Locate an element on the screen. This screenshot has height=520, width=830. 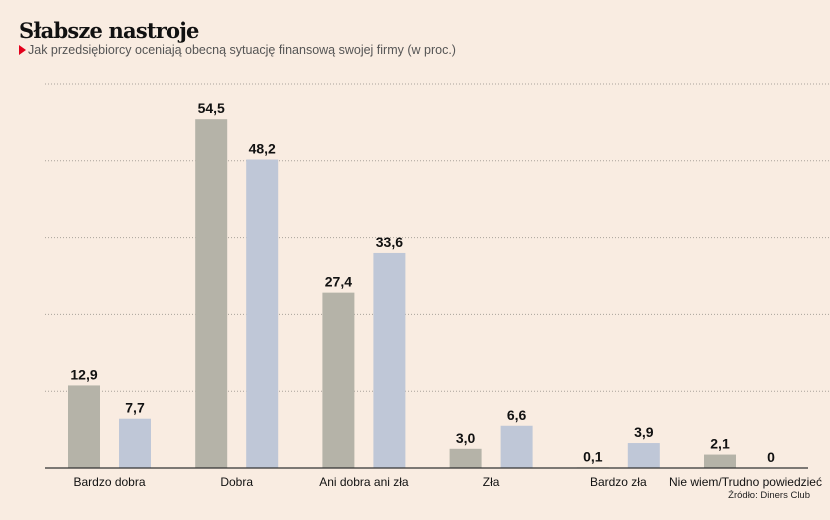
data-label: 2,1 is located at coordinates (720, 444).